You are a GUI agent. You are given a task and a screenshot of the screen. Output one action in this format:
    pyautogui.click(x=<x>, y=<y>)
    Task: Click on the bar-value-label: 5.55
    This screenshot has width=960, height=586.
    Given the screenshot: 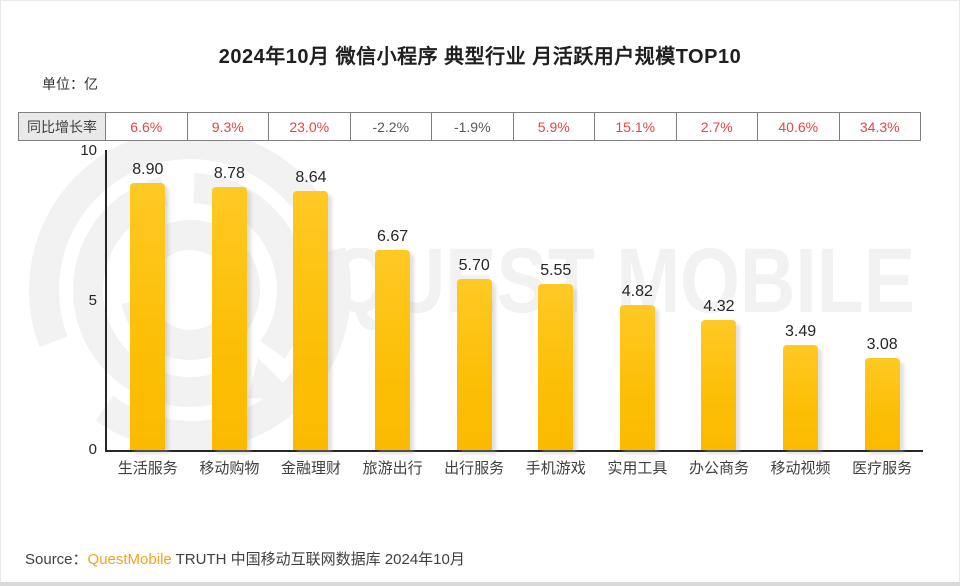 What is the action you would take?
    pyautogui.click(x=556, y=270)
    